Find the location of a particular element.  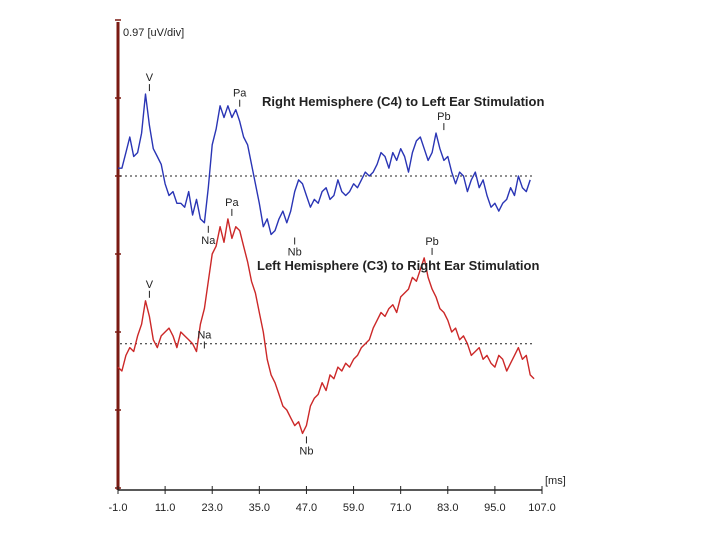

x-tick-label: 11.0 is located at coordinates (165, 508).